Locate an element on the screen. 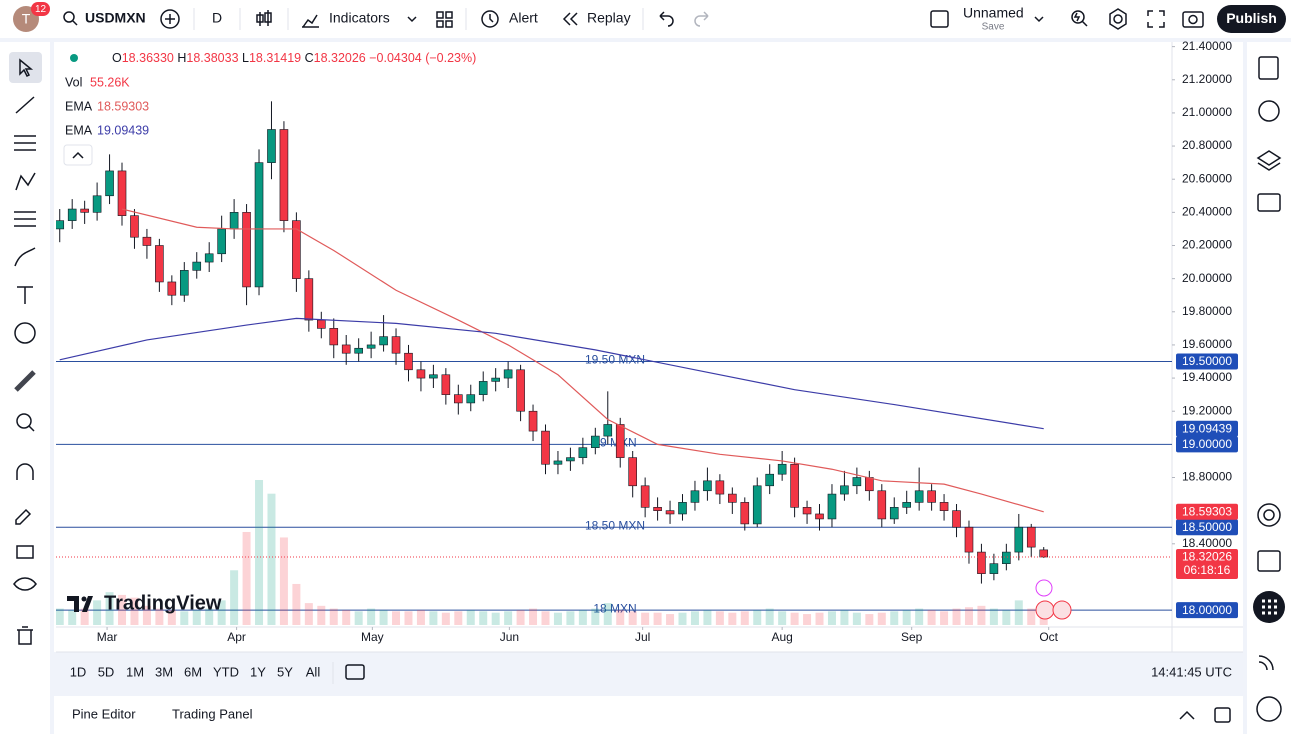 The height and width of the screenshot is (734, 1291). cursor-tool is located at coordinates (26, 68).